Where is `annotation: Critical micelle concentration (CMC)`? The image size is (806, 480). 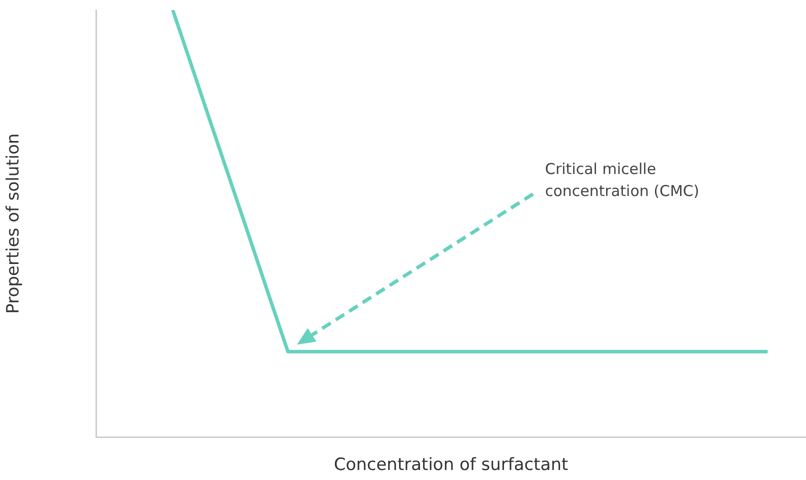
annotation: Critical micelle concentration (CMC) is located at coordinates (622, 180).